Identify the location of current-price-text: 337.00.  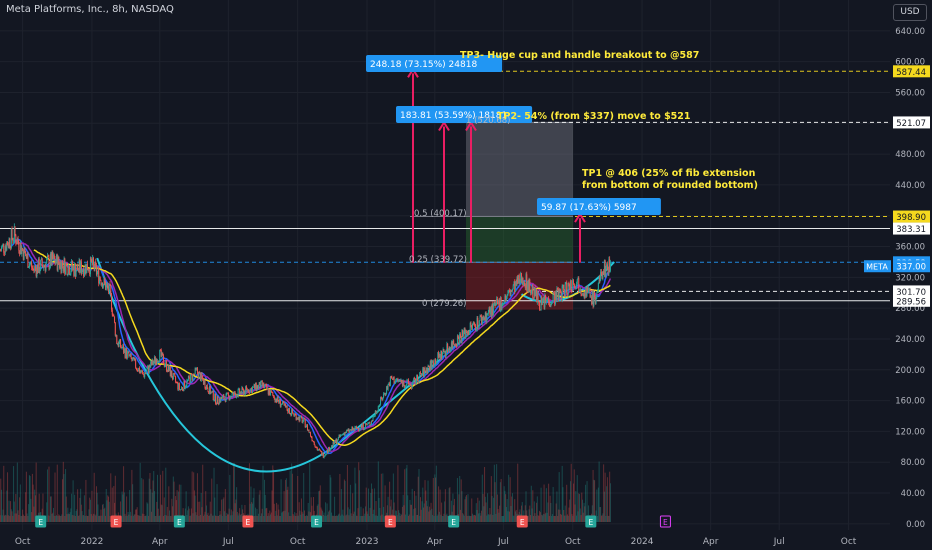
(911, 268).